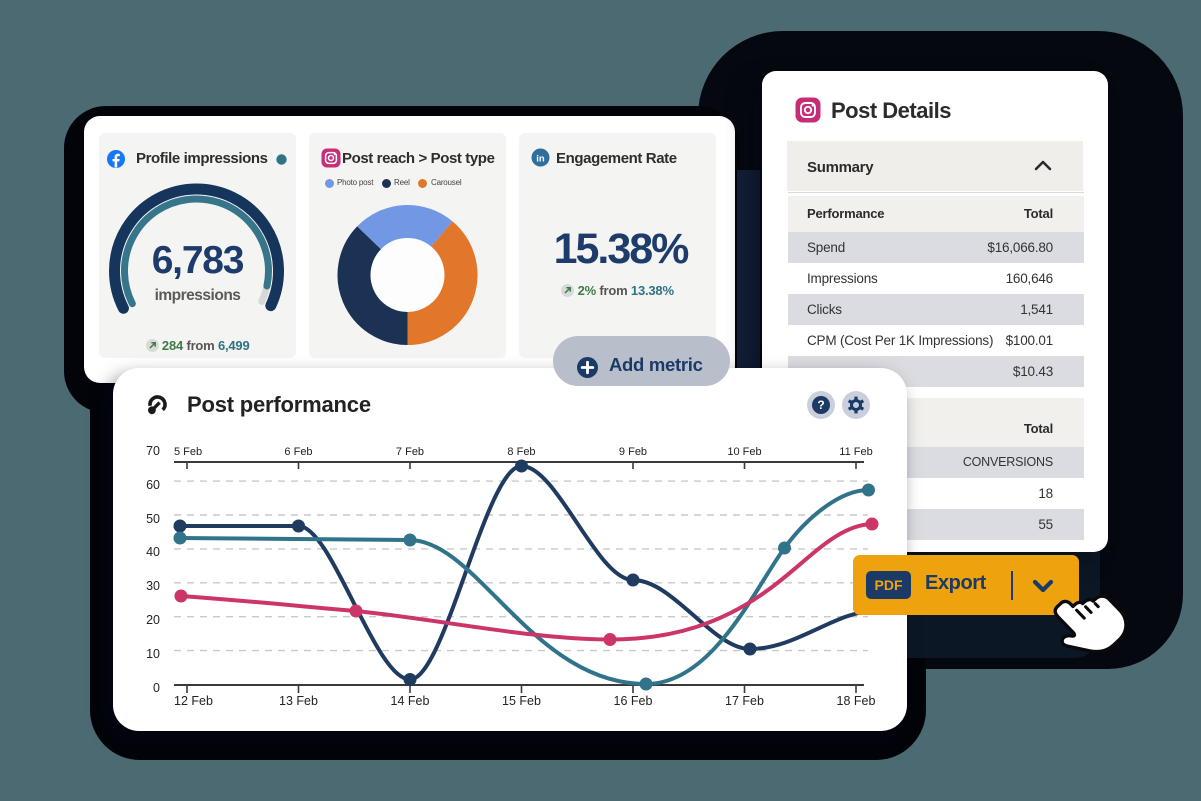 This screenshot has width=1201, height=801. What do you see at coordinates (298, 452) in the screenshot?
I see `svg-text: 6 Feb` at bounding box center [298, 452].